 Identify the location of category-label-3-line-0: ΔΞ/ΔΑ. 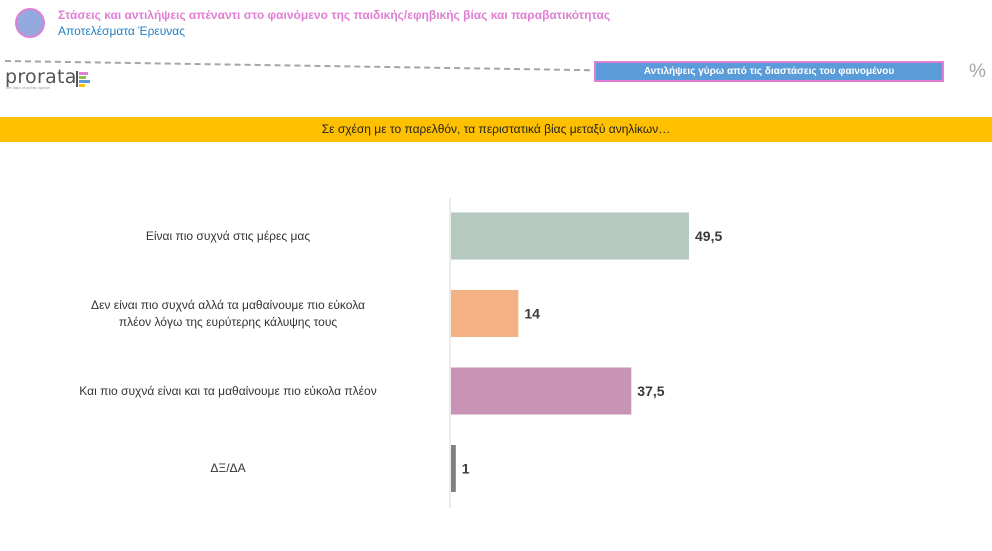
(228, 468).